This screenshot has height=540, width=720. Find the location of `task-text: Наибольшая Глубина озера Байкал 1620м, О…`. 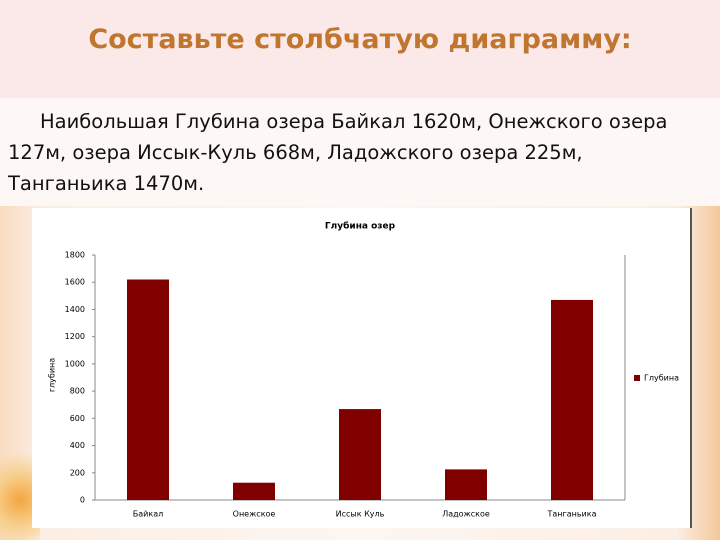

task-text: Наибольшая Глубина озера Байкал 1620м, О… is located at coordinates (338, 152).